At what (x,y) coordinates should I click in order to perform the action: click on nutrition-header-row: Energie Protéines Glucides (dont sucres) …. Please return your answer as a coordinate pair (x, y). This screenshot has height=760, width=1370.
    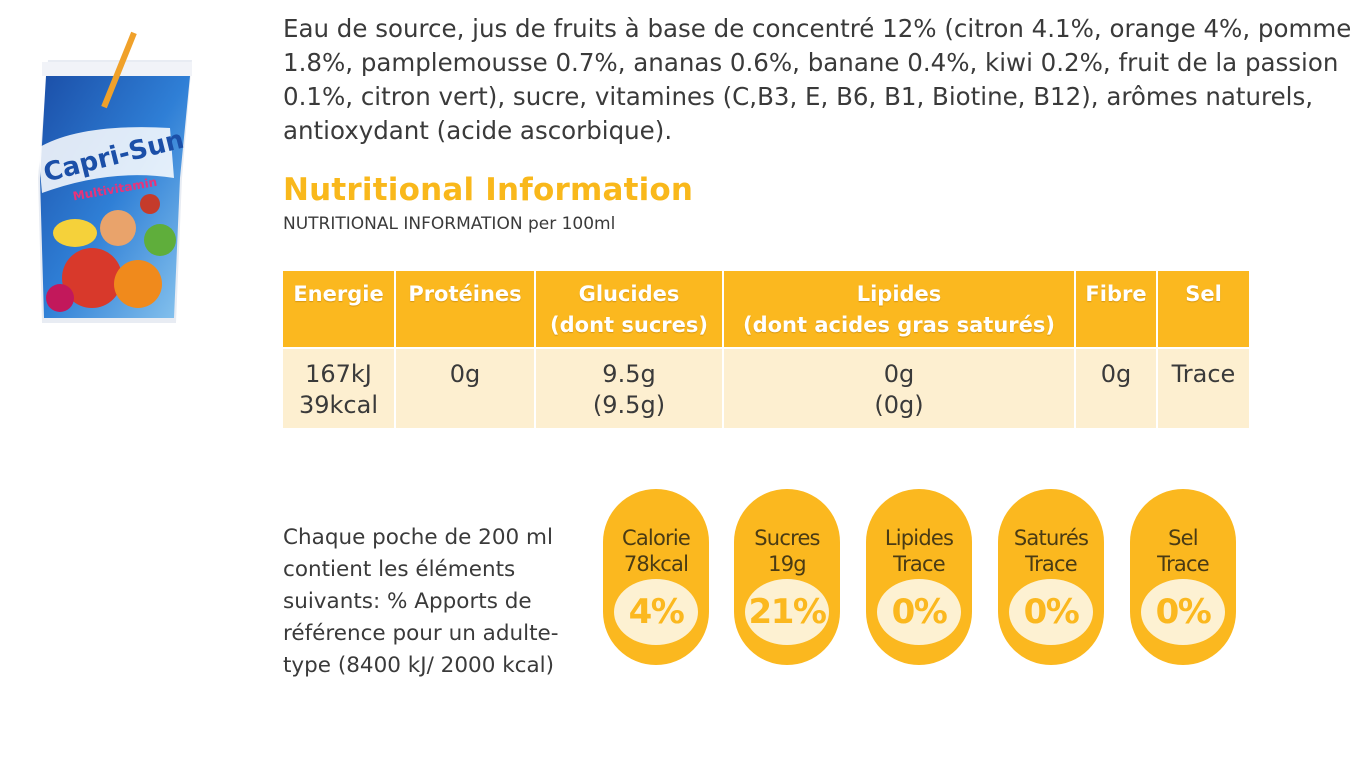
    Looking at the image, I should click on (766, 309).